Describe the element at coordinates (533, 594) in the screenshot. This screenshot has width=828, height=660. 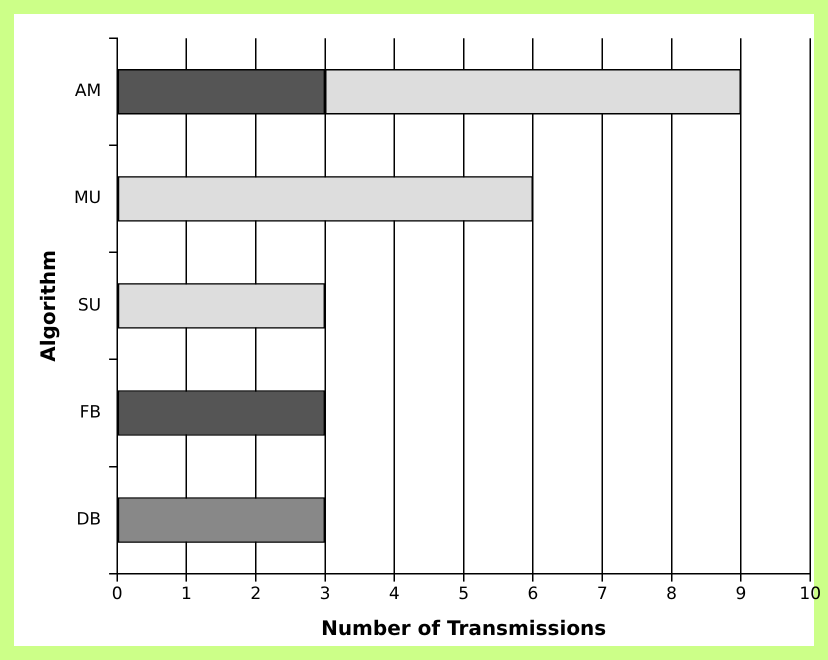
I see `x-tick-label: 6` at that location.